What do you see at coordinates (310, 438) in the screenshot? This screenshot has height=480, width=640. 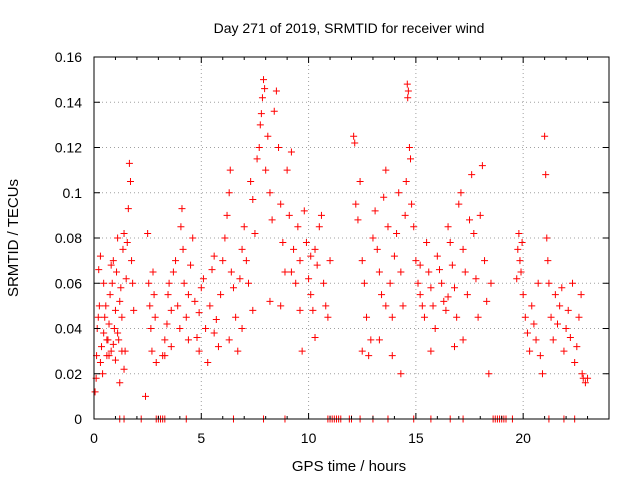 I see `x-tick-labels: 0 5 10 15 20` at bounding box center [310, 438].